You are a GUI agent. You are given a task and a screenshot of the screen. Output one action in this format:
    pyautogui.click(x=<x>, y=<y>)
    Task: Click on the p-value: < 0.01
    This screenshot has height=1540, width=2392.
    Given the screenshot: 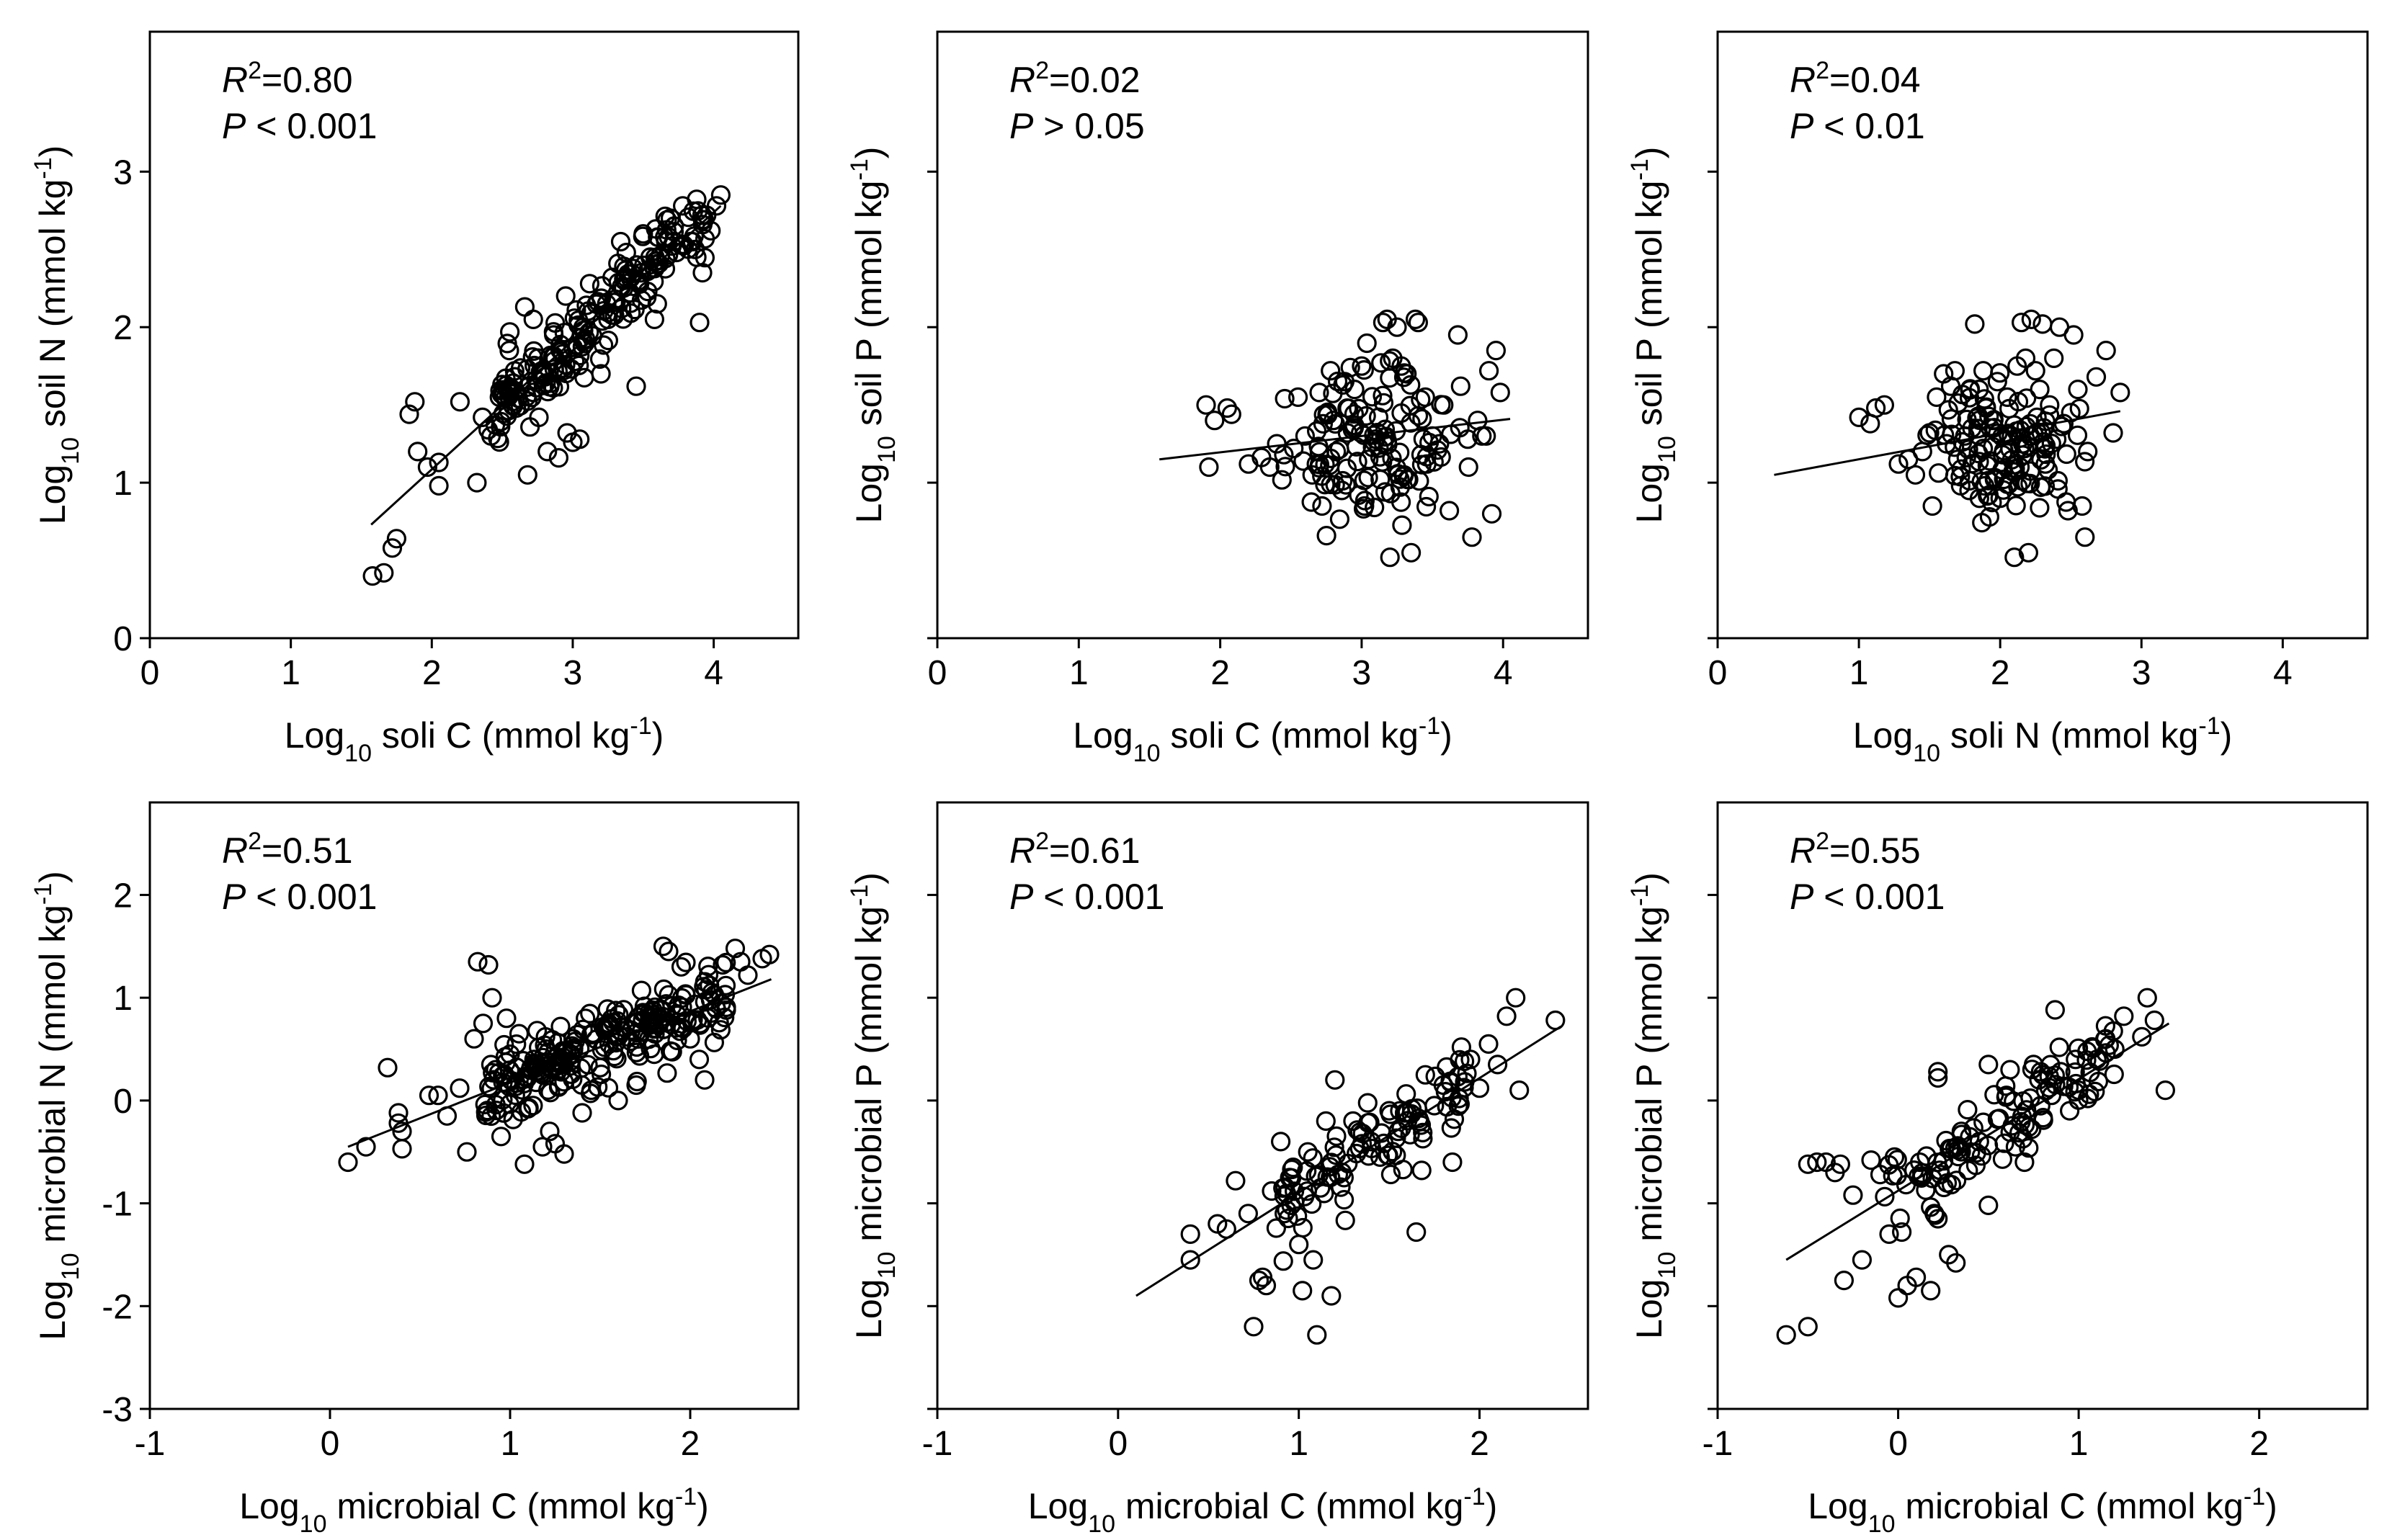 What is the action you would take?
    pyautogui.click(x=1868, y=126)
    